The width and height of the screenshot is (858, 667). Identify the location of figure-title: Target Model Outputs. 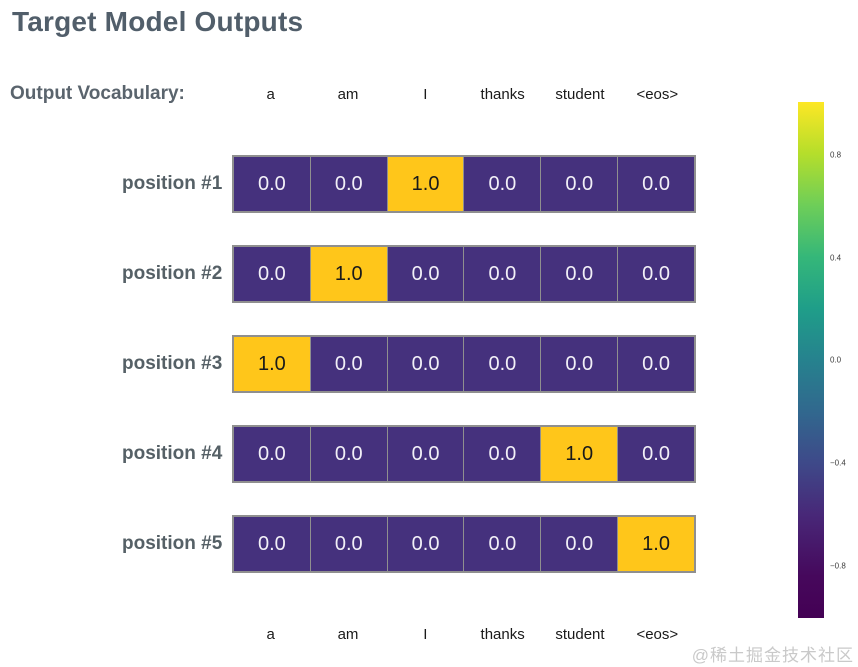
(158, 21).